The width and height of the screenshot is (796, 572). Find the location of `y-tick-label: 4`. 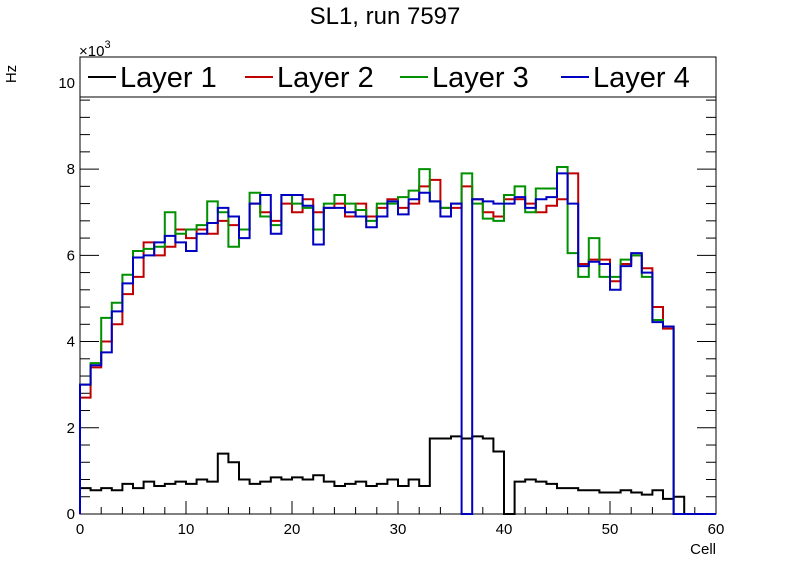

y-tick-label: 4 is located at coordinates (71, 342).